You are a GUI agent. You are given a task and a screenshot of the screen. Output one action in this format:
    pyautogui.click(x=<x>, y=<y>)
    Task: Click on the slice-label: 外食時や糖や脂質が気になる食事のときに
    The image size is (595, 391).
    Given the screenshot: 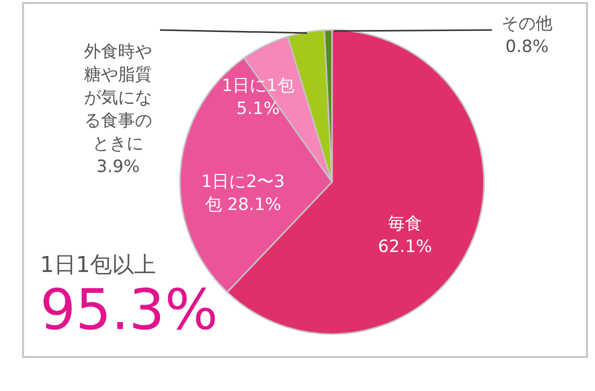 What is the action you would take?
    pyautogui.click(x=118, y=98)
    